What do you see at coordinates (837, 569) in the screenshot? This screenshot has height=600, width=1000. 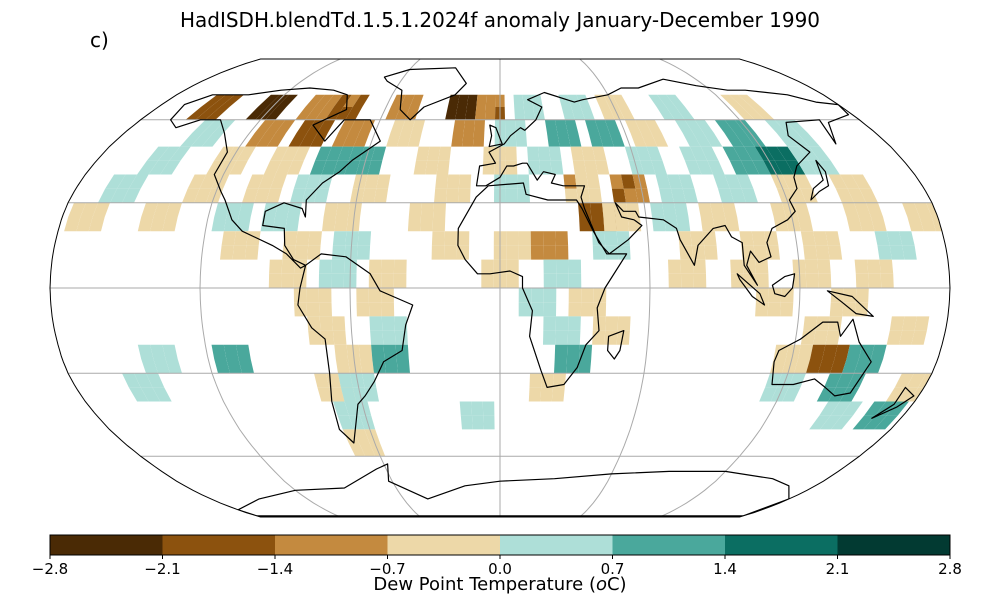 I see `colorbar-tick-label: 2.1` at bounding box center [837, 569].